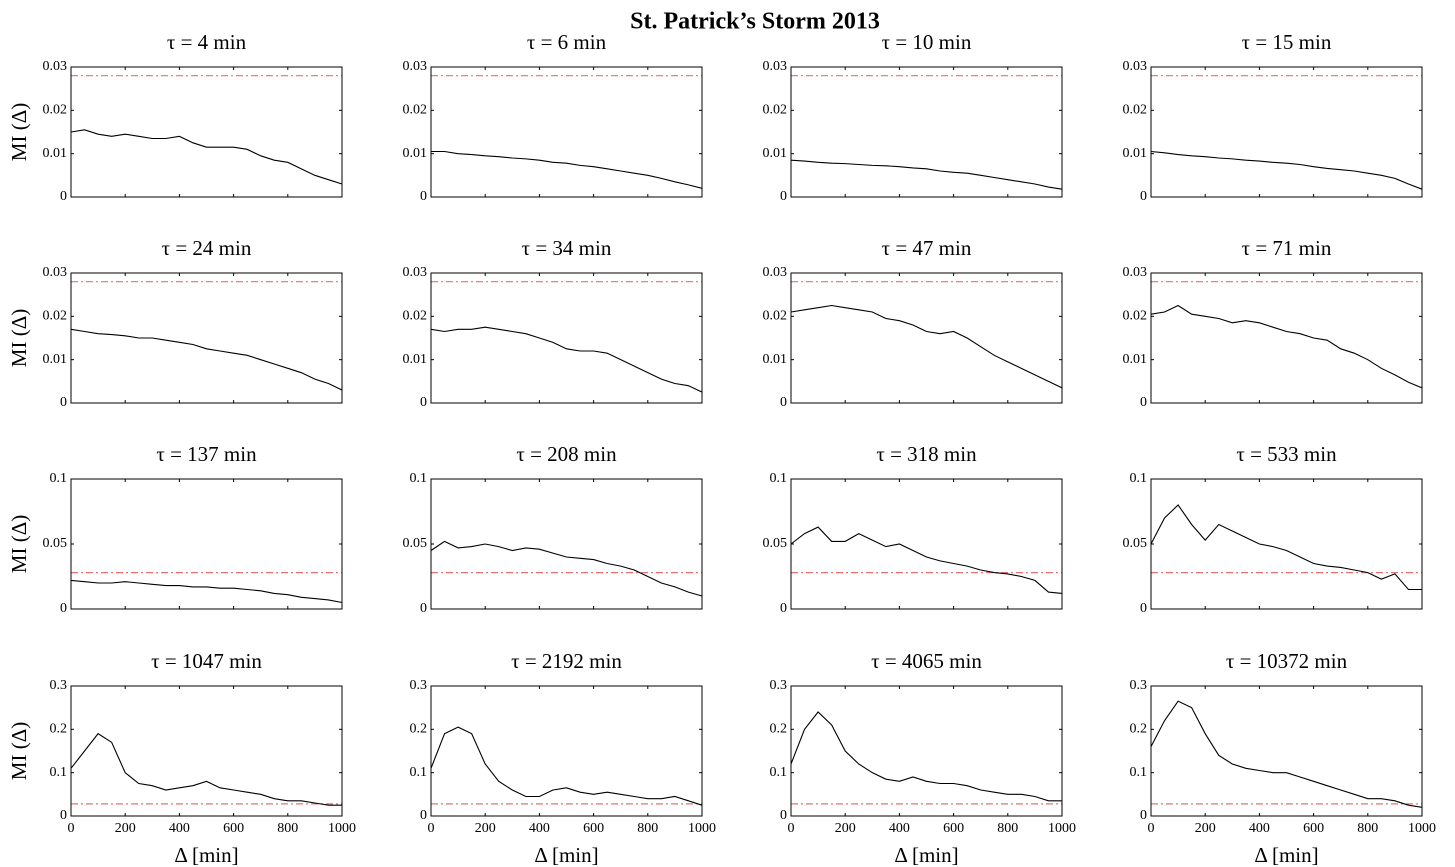 This screenshot has width=1455, height=867. Describe the element at coordinates (926, 661) in the screenshot. I see `subplot-title: τ = 4065 min` at that location.